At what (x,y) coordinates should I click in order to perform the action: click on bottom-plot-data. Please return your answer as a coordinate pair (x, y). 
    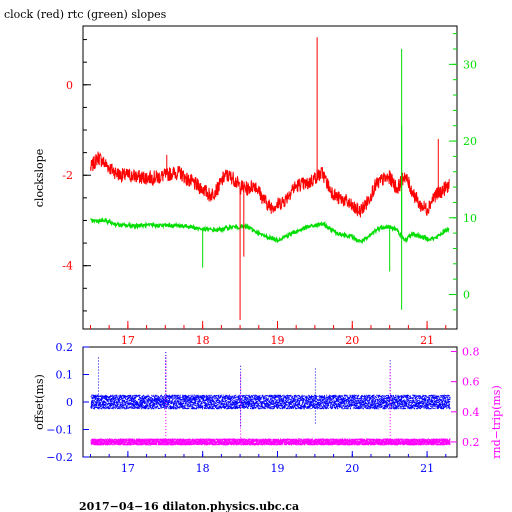
    Looking at the image, I should click on (270, 399).